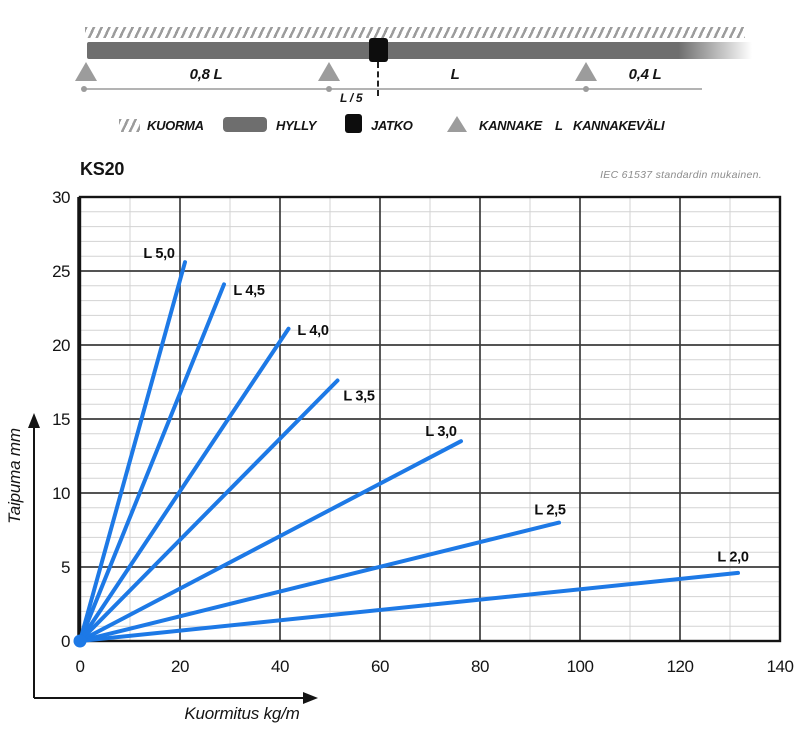 The height and width of the screenshot is (736, 800). What do you see at coordinates (680, 666) in the screenshot?
I see `x-tick-label: 120` at bounding box center [680, 666].